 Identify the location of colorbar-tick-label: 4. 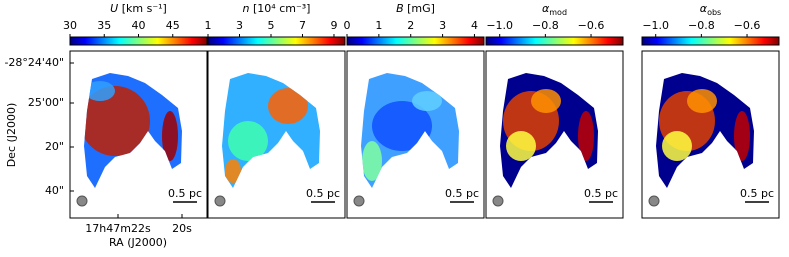
(474, 25).